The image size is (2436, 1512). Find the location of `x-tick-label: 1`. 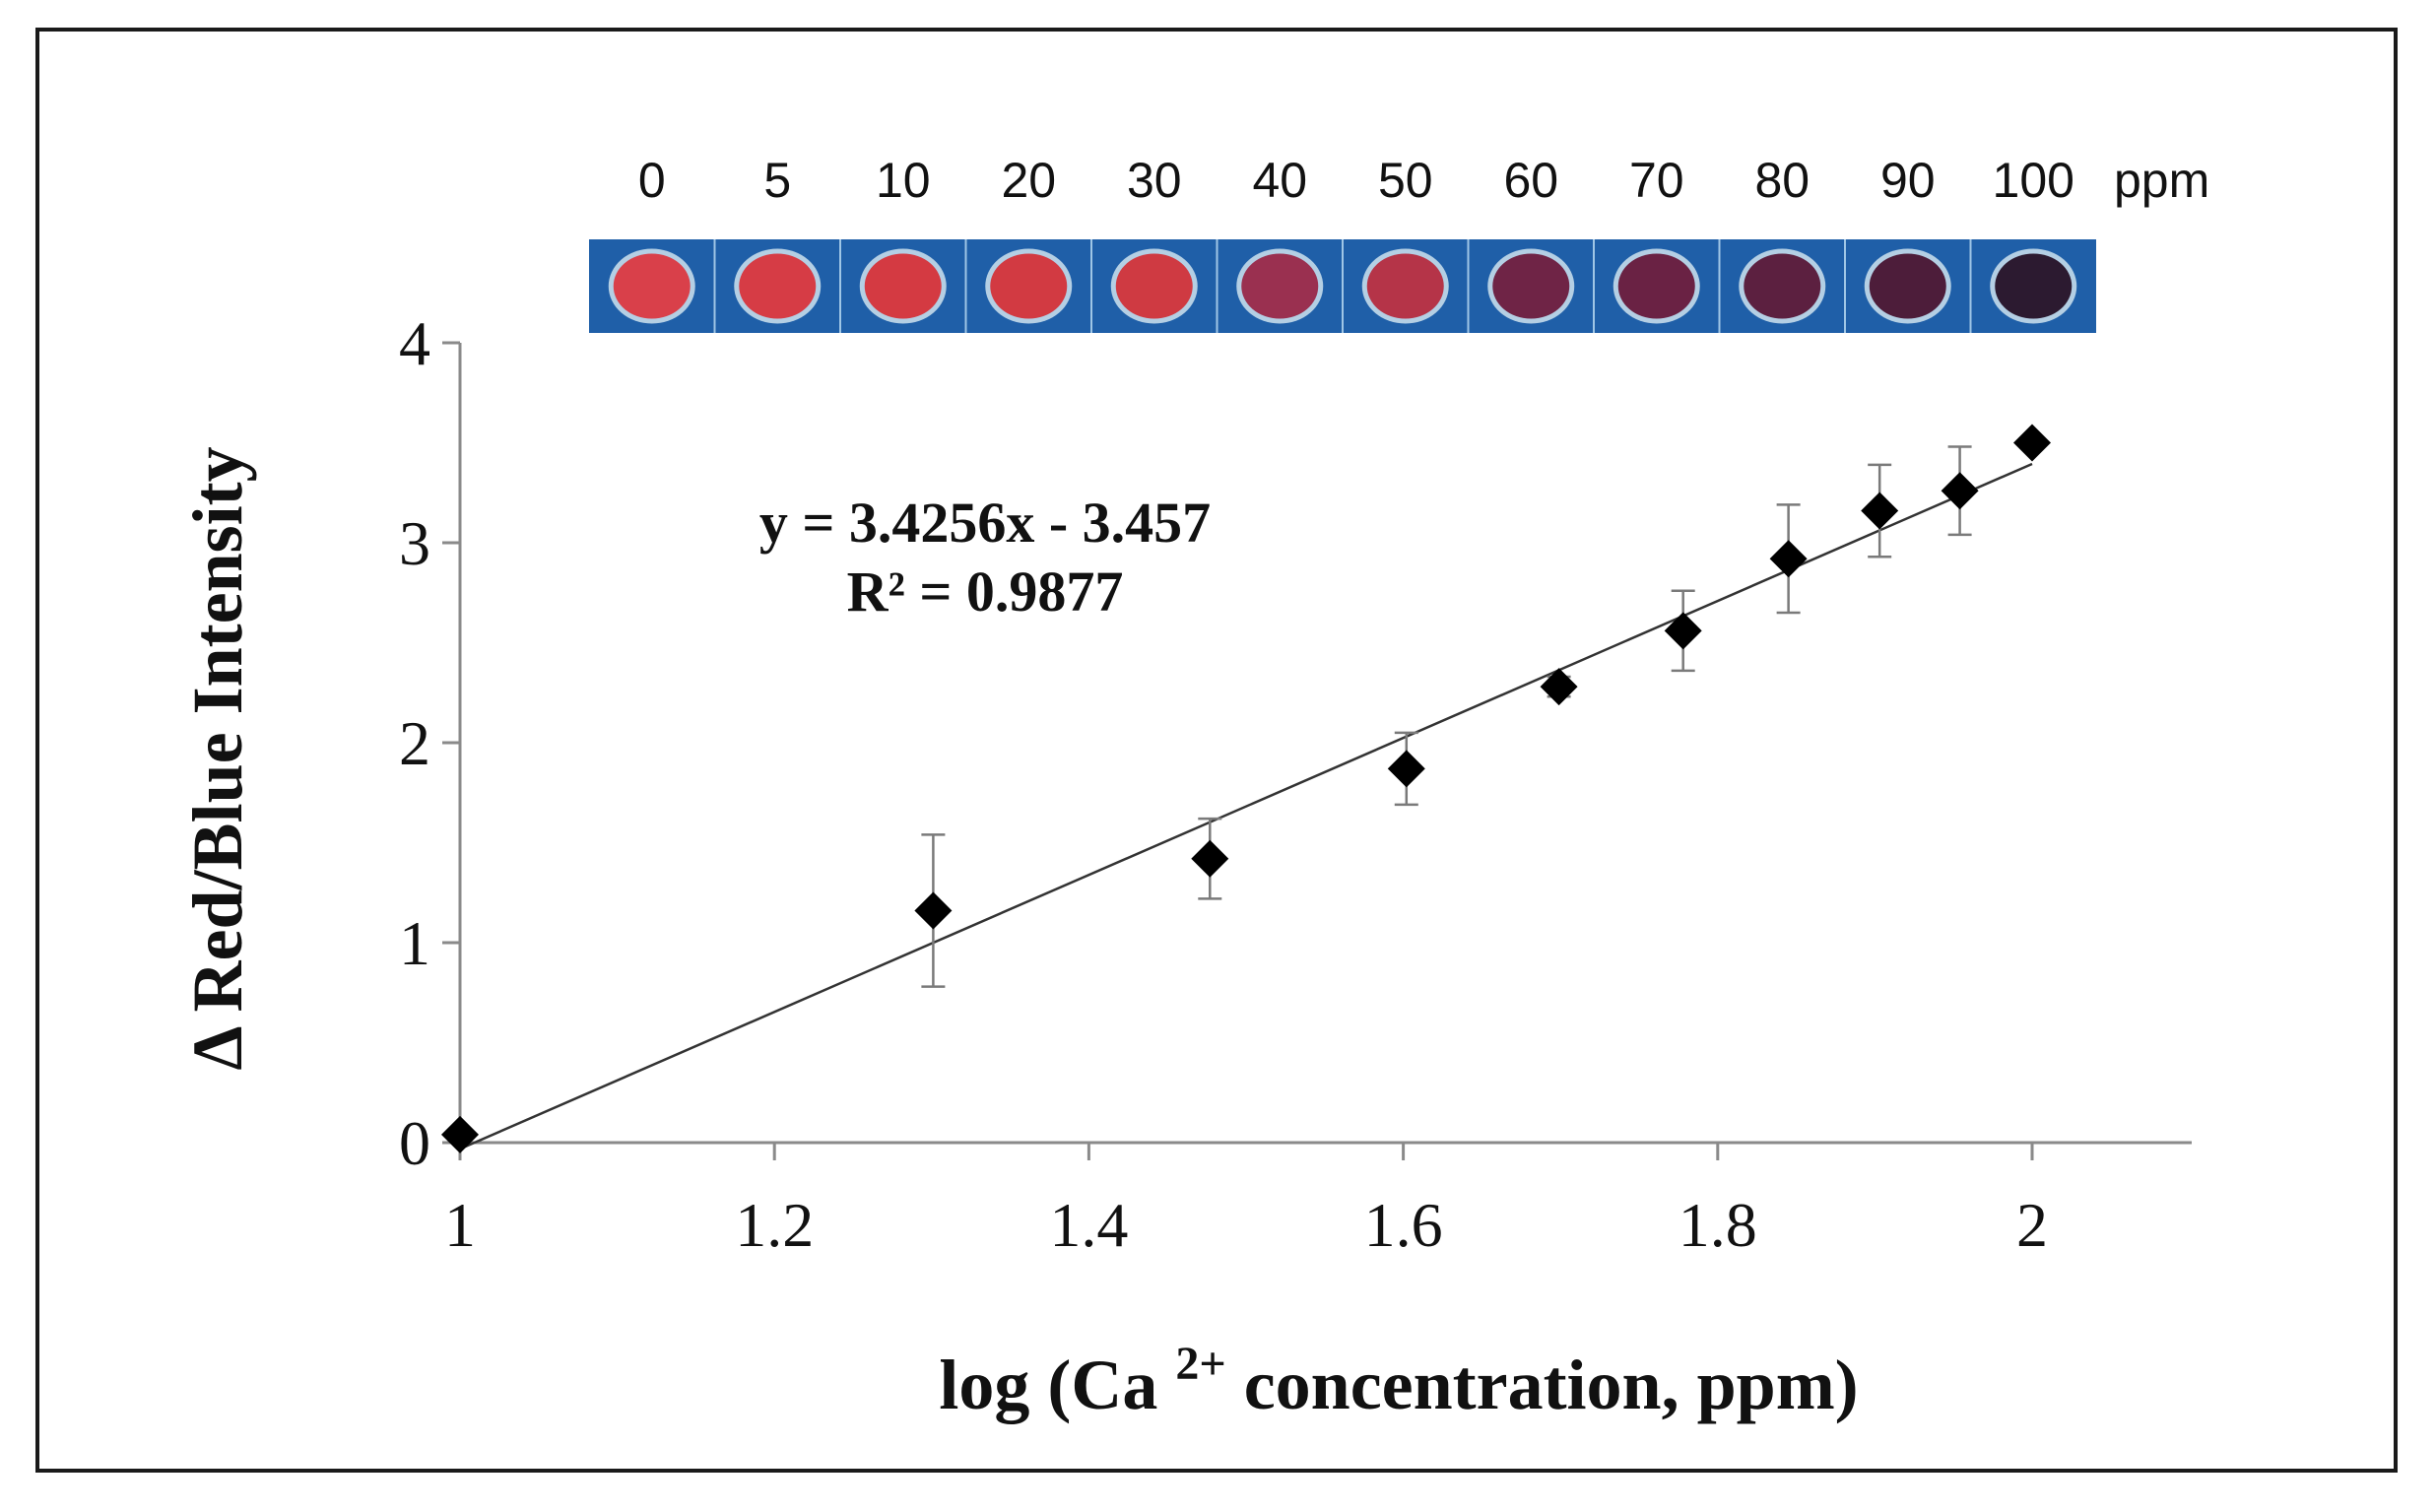

x-tick-label: 1 is located at coordinates (460, 1225).